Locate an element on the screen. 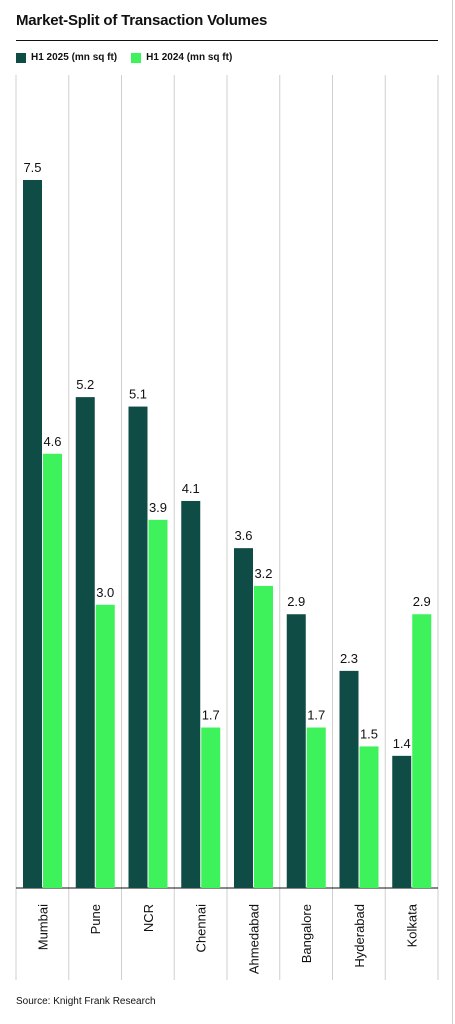  legend-label-h1-2025: H1 2025 (mn sq ft) is located at coordinates (74, 57).